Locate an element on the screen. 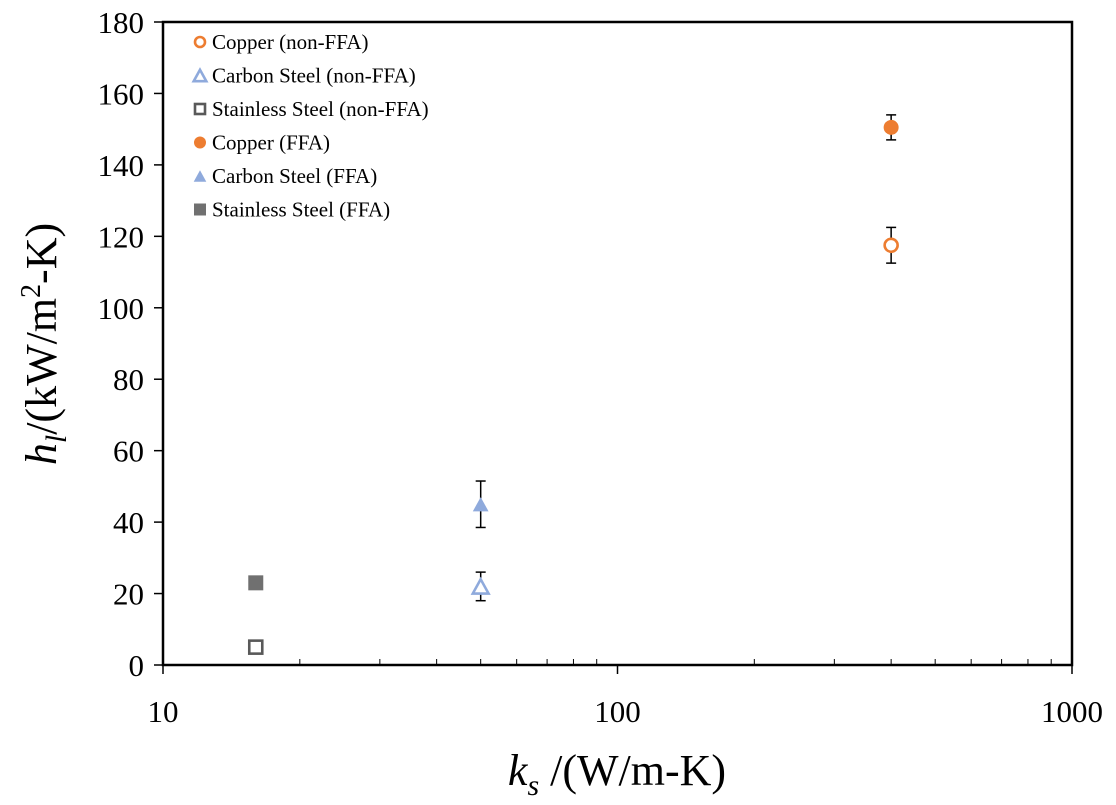  x-tick-label: 1000 is located at coordinates (1072, 711).